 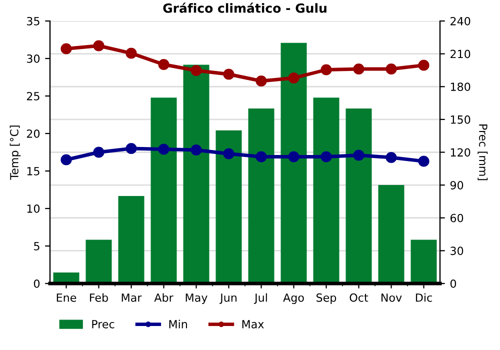 What do you see at coordinates (424, 297) in the screenshot?
I see `x-tick-label: Dic` at bounding box center [424, 297].